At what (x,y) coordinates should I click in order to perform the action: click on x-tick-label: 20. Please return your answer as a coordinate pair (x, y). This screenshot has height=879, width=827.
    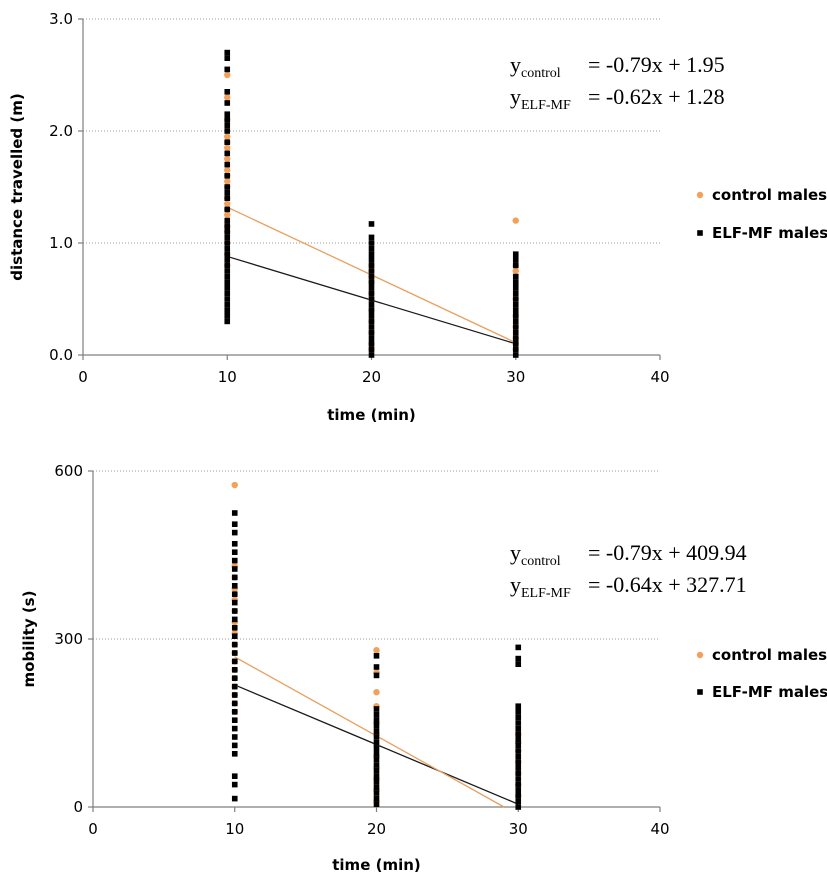
    Looking at the image, I should click on (376, 829).